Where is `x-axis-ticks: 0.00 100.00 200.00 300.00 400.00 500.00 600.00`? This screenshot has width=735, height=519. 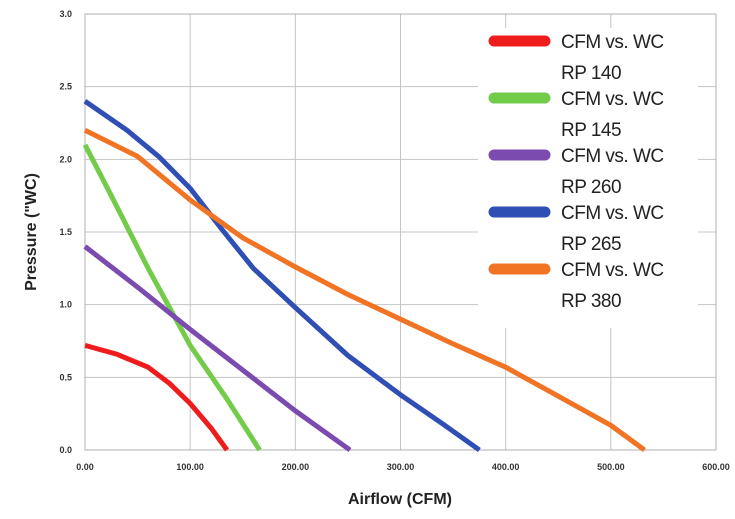 x-axis-ticks: 0.00 100.00 200.00 300.00 400.00 500.00 600.00 is located at coordinates (403, 467).